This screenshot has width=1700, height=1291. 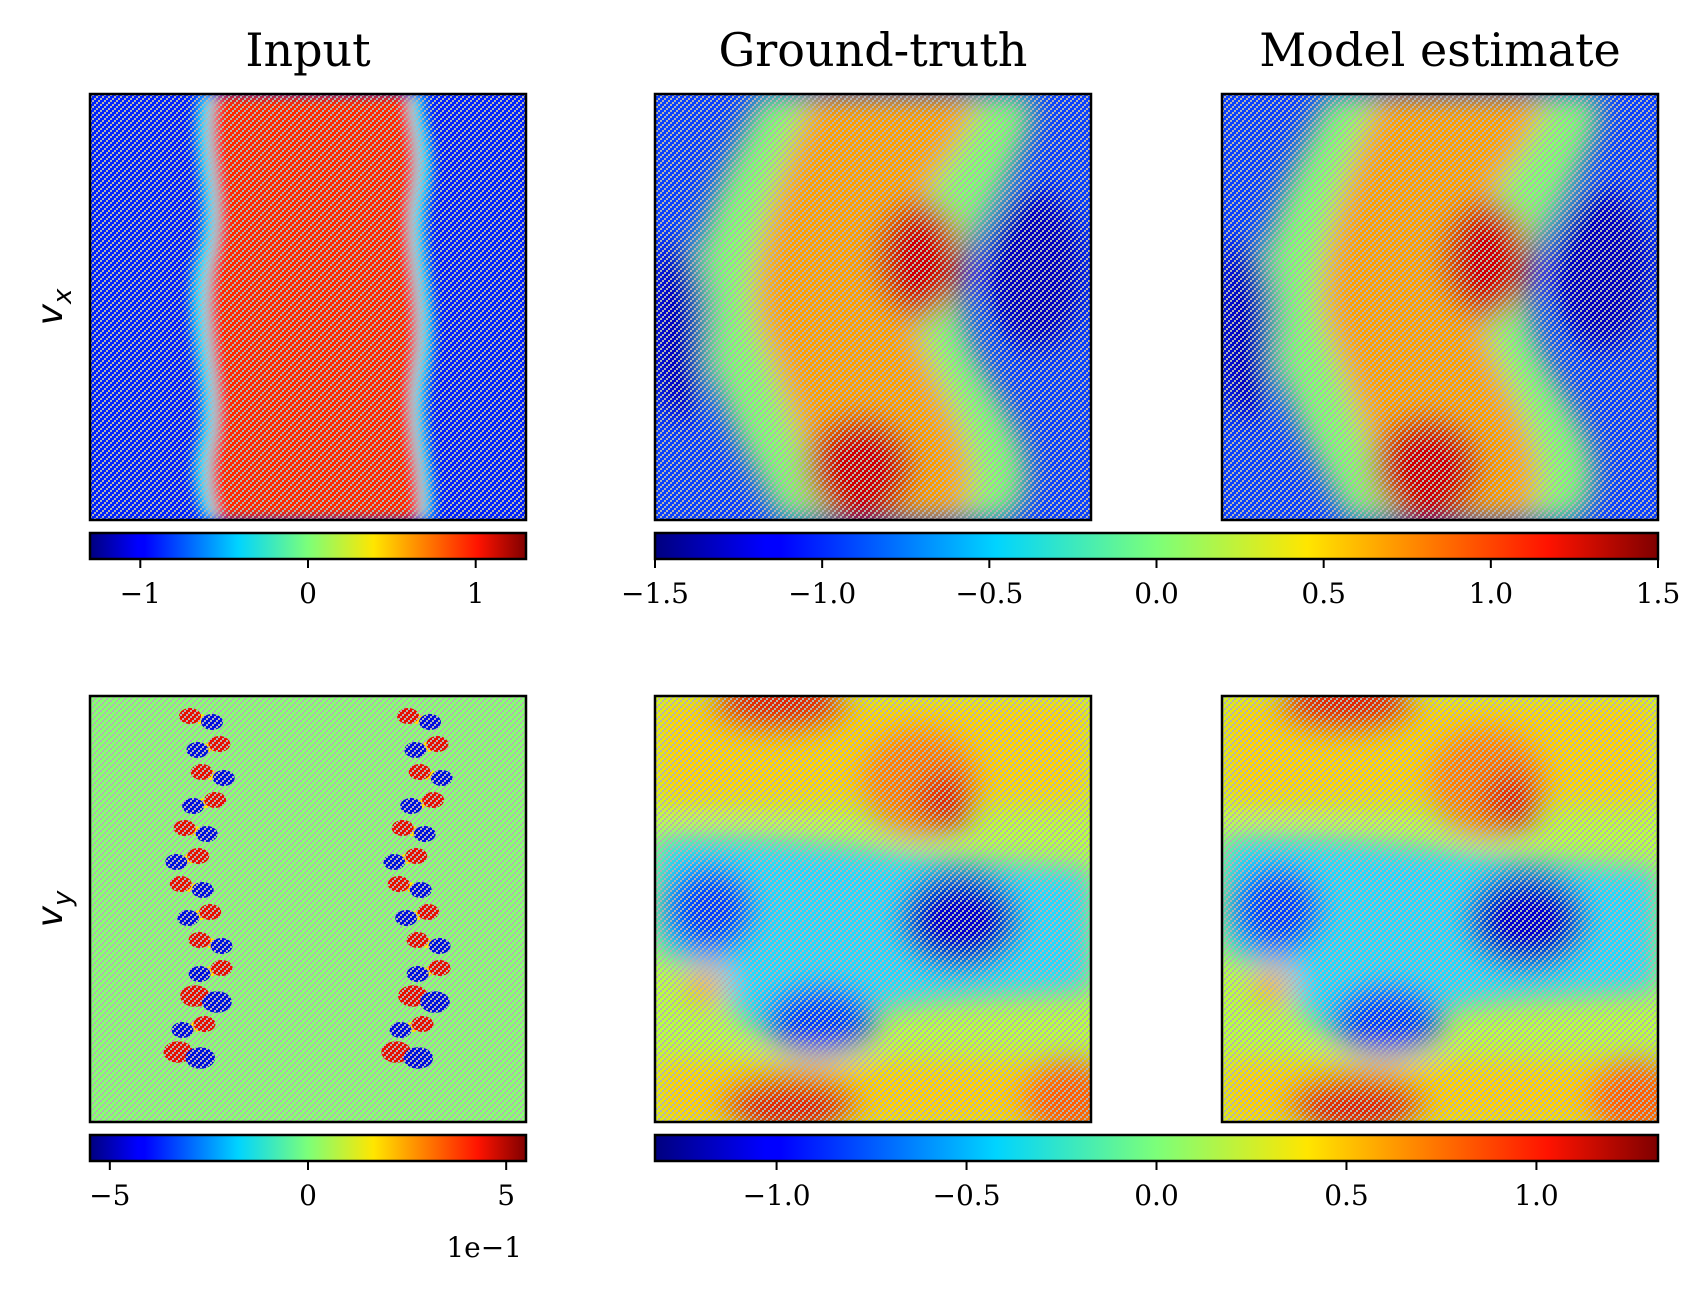 I want to click on colorbar-ticks-vy-shared: −1.0 −0.5 0.0 0.5 1.0, so click(x=1151, y=1186).